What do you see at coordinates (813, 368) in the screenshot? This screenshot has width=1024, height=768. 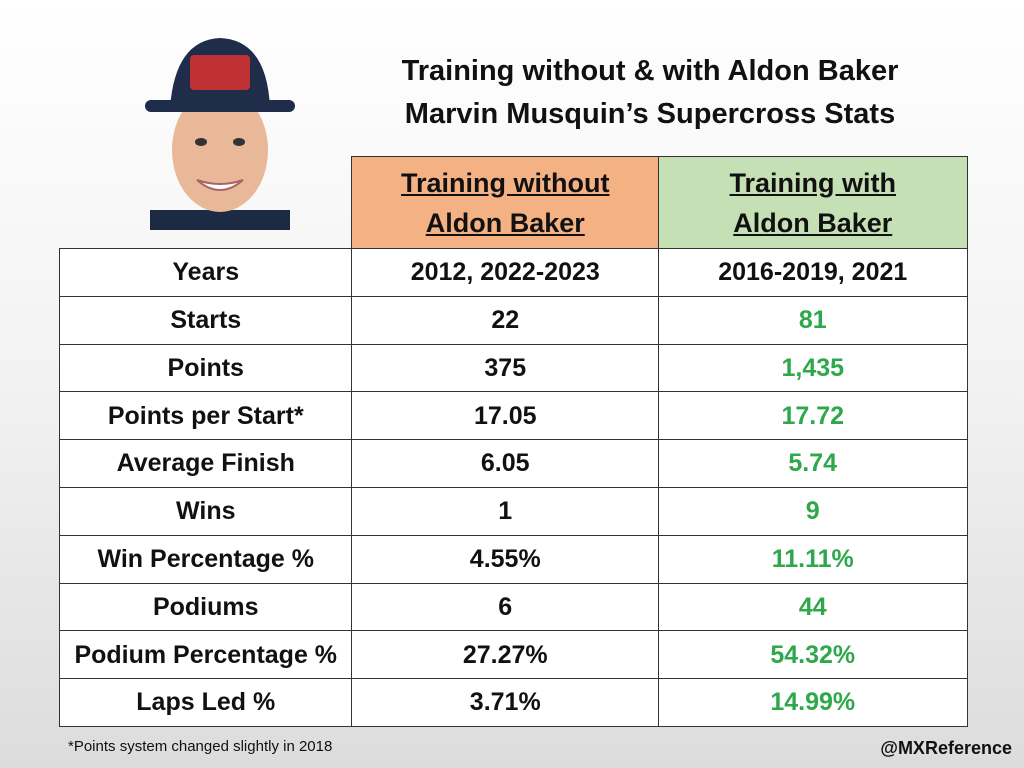 I see `cell-value: 1,435` at bounding box center [813, 368].